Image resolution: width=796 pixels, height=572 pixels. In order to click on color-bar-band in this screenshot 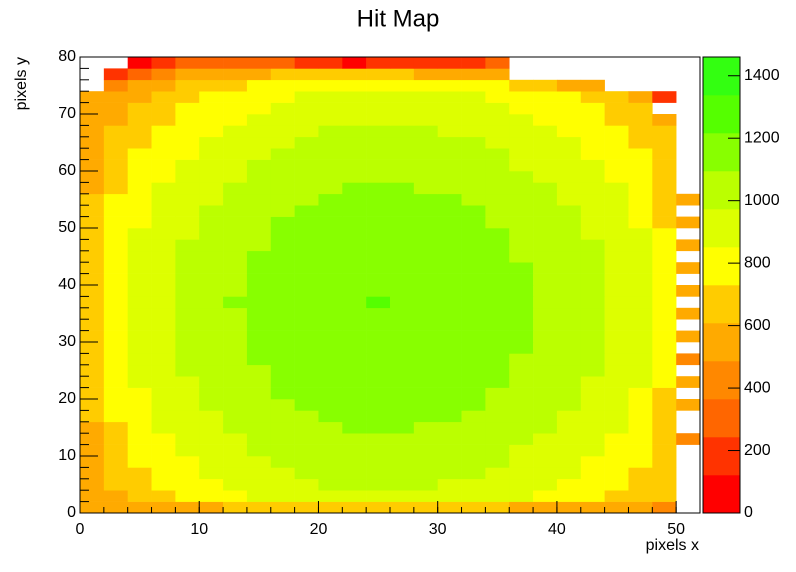, I will do `click(721, 456)`.